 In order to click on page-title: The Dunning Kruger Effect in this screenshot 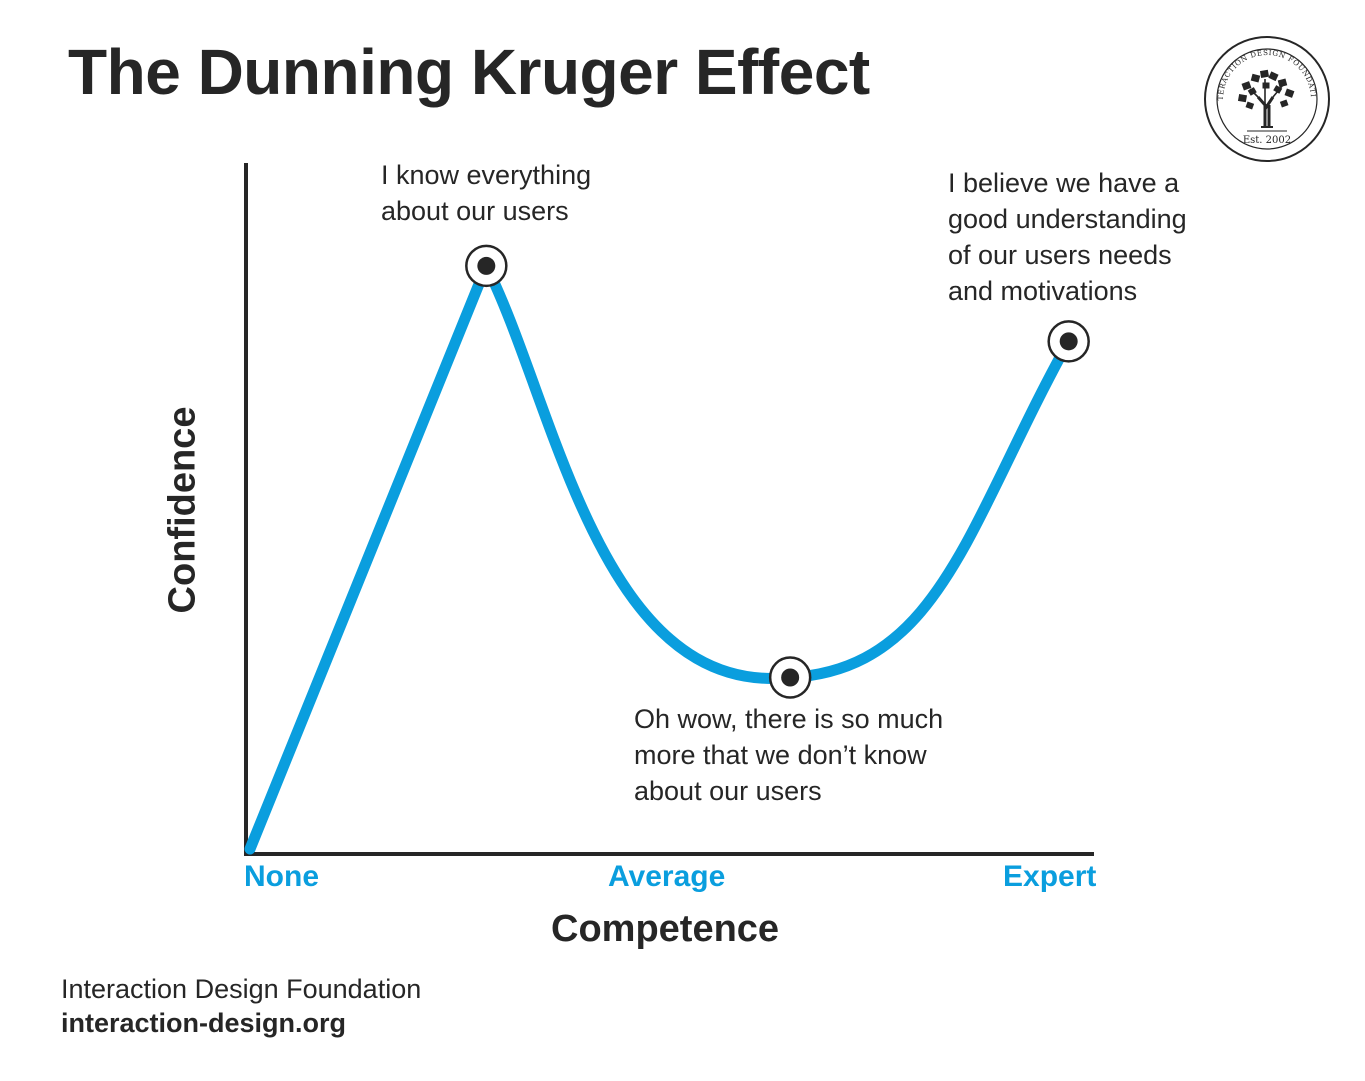, I will do `click(469, 72)`.